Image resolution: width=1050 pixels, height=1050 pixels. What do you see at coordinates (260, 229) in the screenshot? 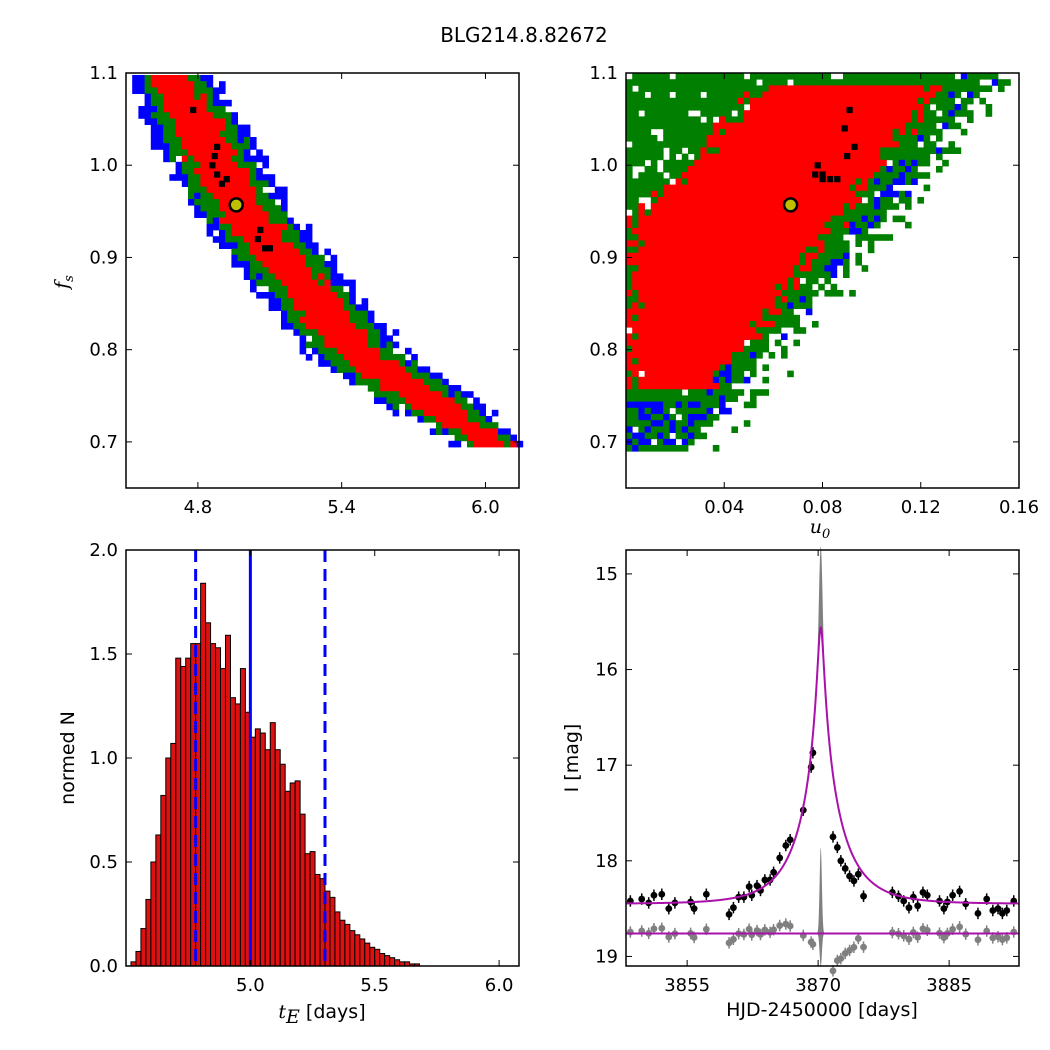
I see `best-cell` at bounding box center [260, 229].